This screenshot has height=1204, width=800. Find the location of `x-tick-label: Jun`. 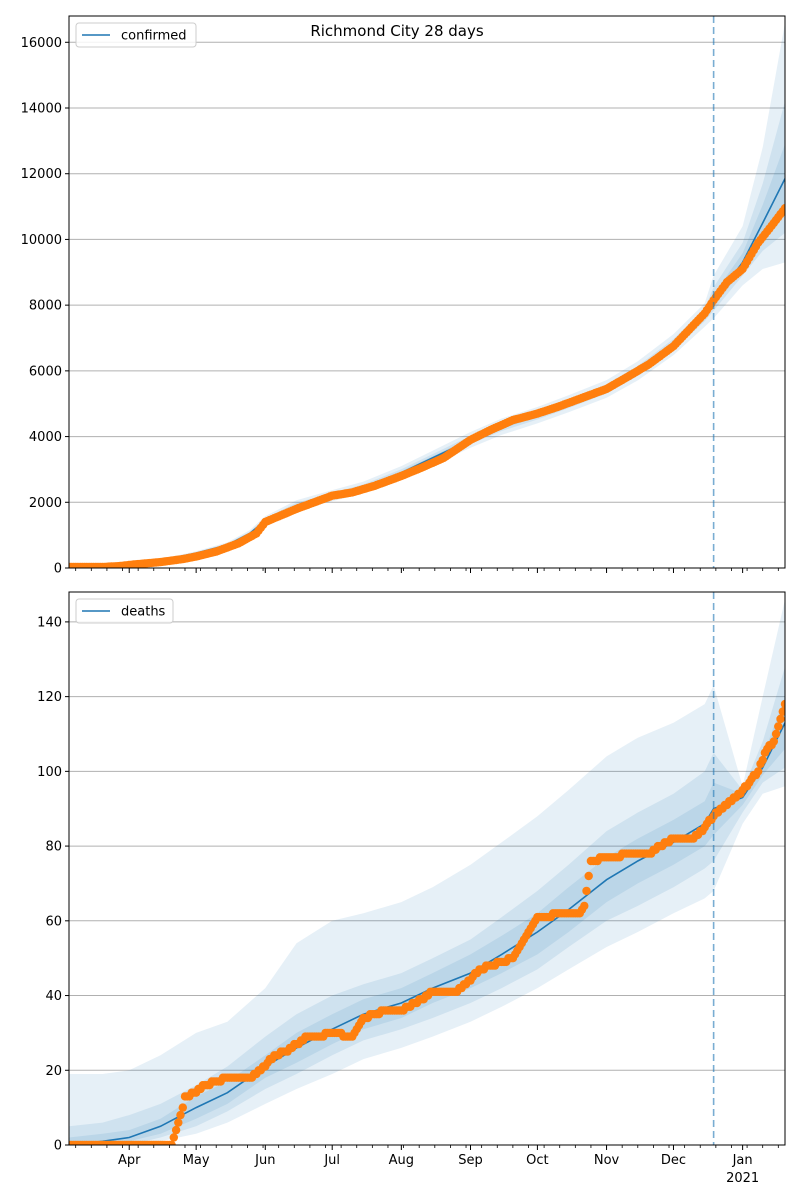

x-tick-label: Jun is located at coordinates (264, 1160).